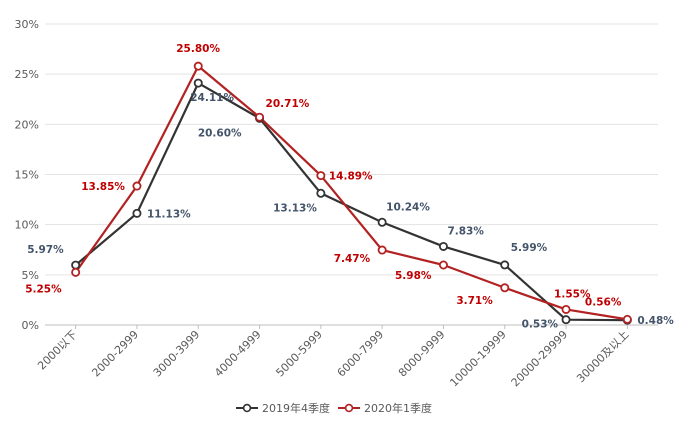 This screenshot has height=427, width=678. I want to click on x-tick-label: 8000-9999, so click(422, 354).